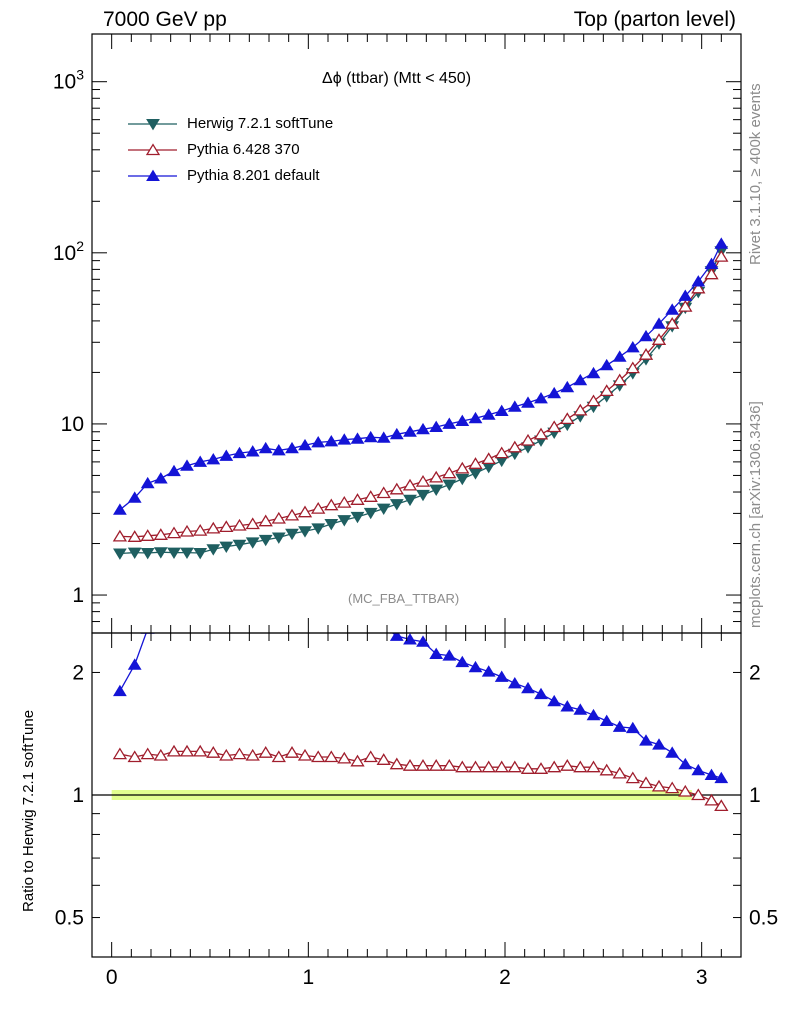 The image size is (786, 1024). I want to click on legend-label-pythia8: Pythia 8.201 default, so click(253, 175).